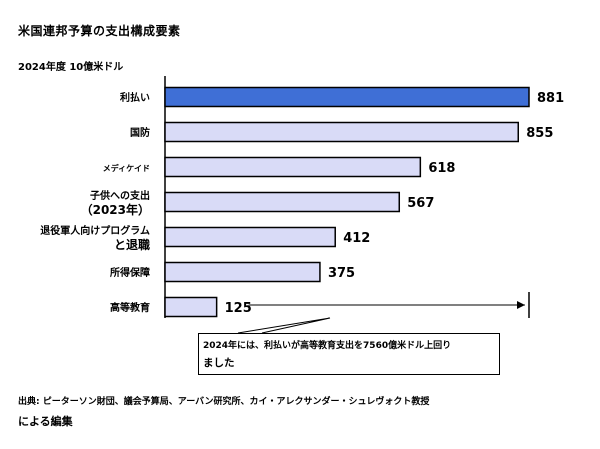 This screenshot has height=449, width=600. I want to click on callout-pointer, so click(284, 325).